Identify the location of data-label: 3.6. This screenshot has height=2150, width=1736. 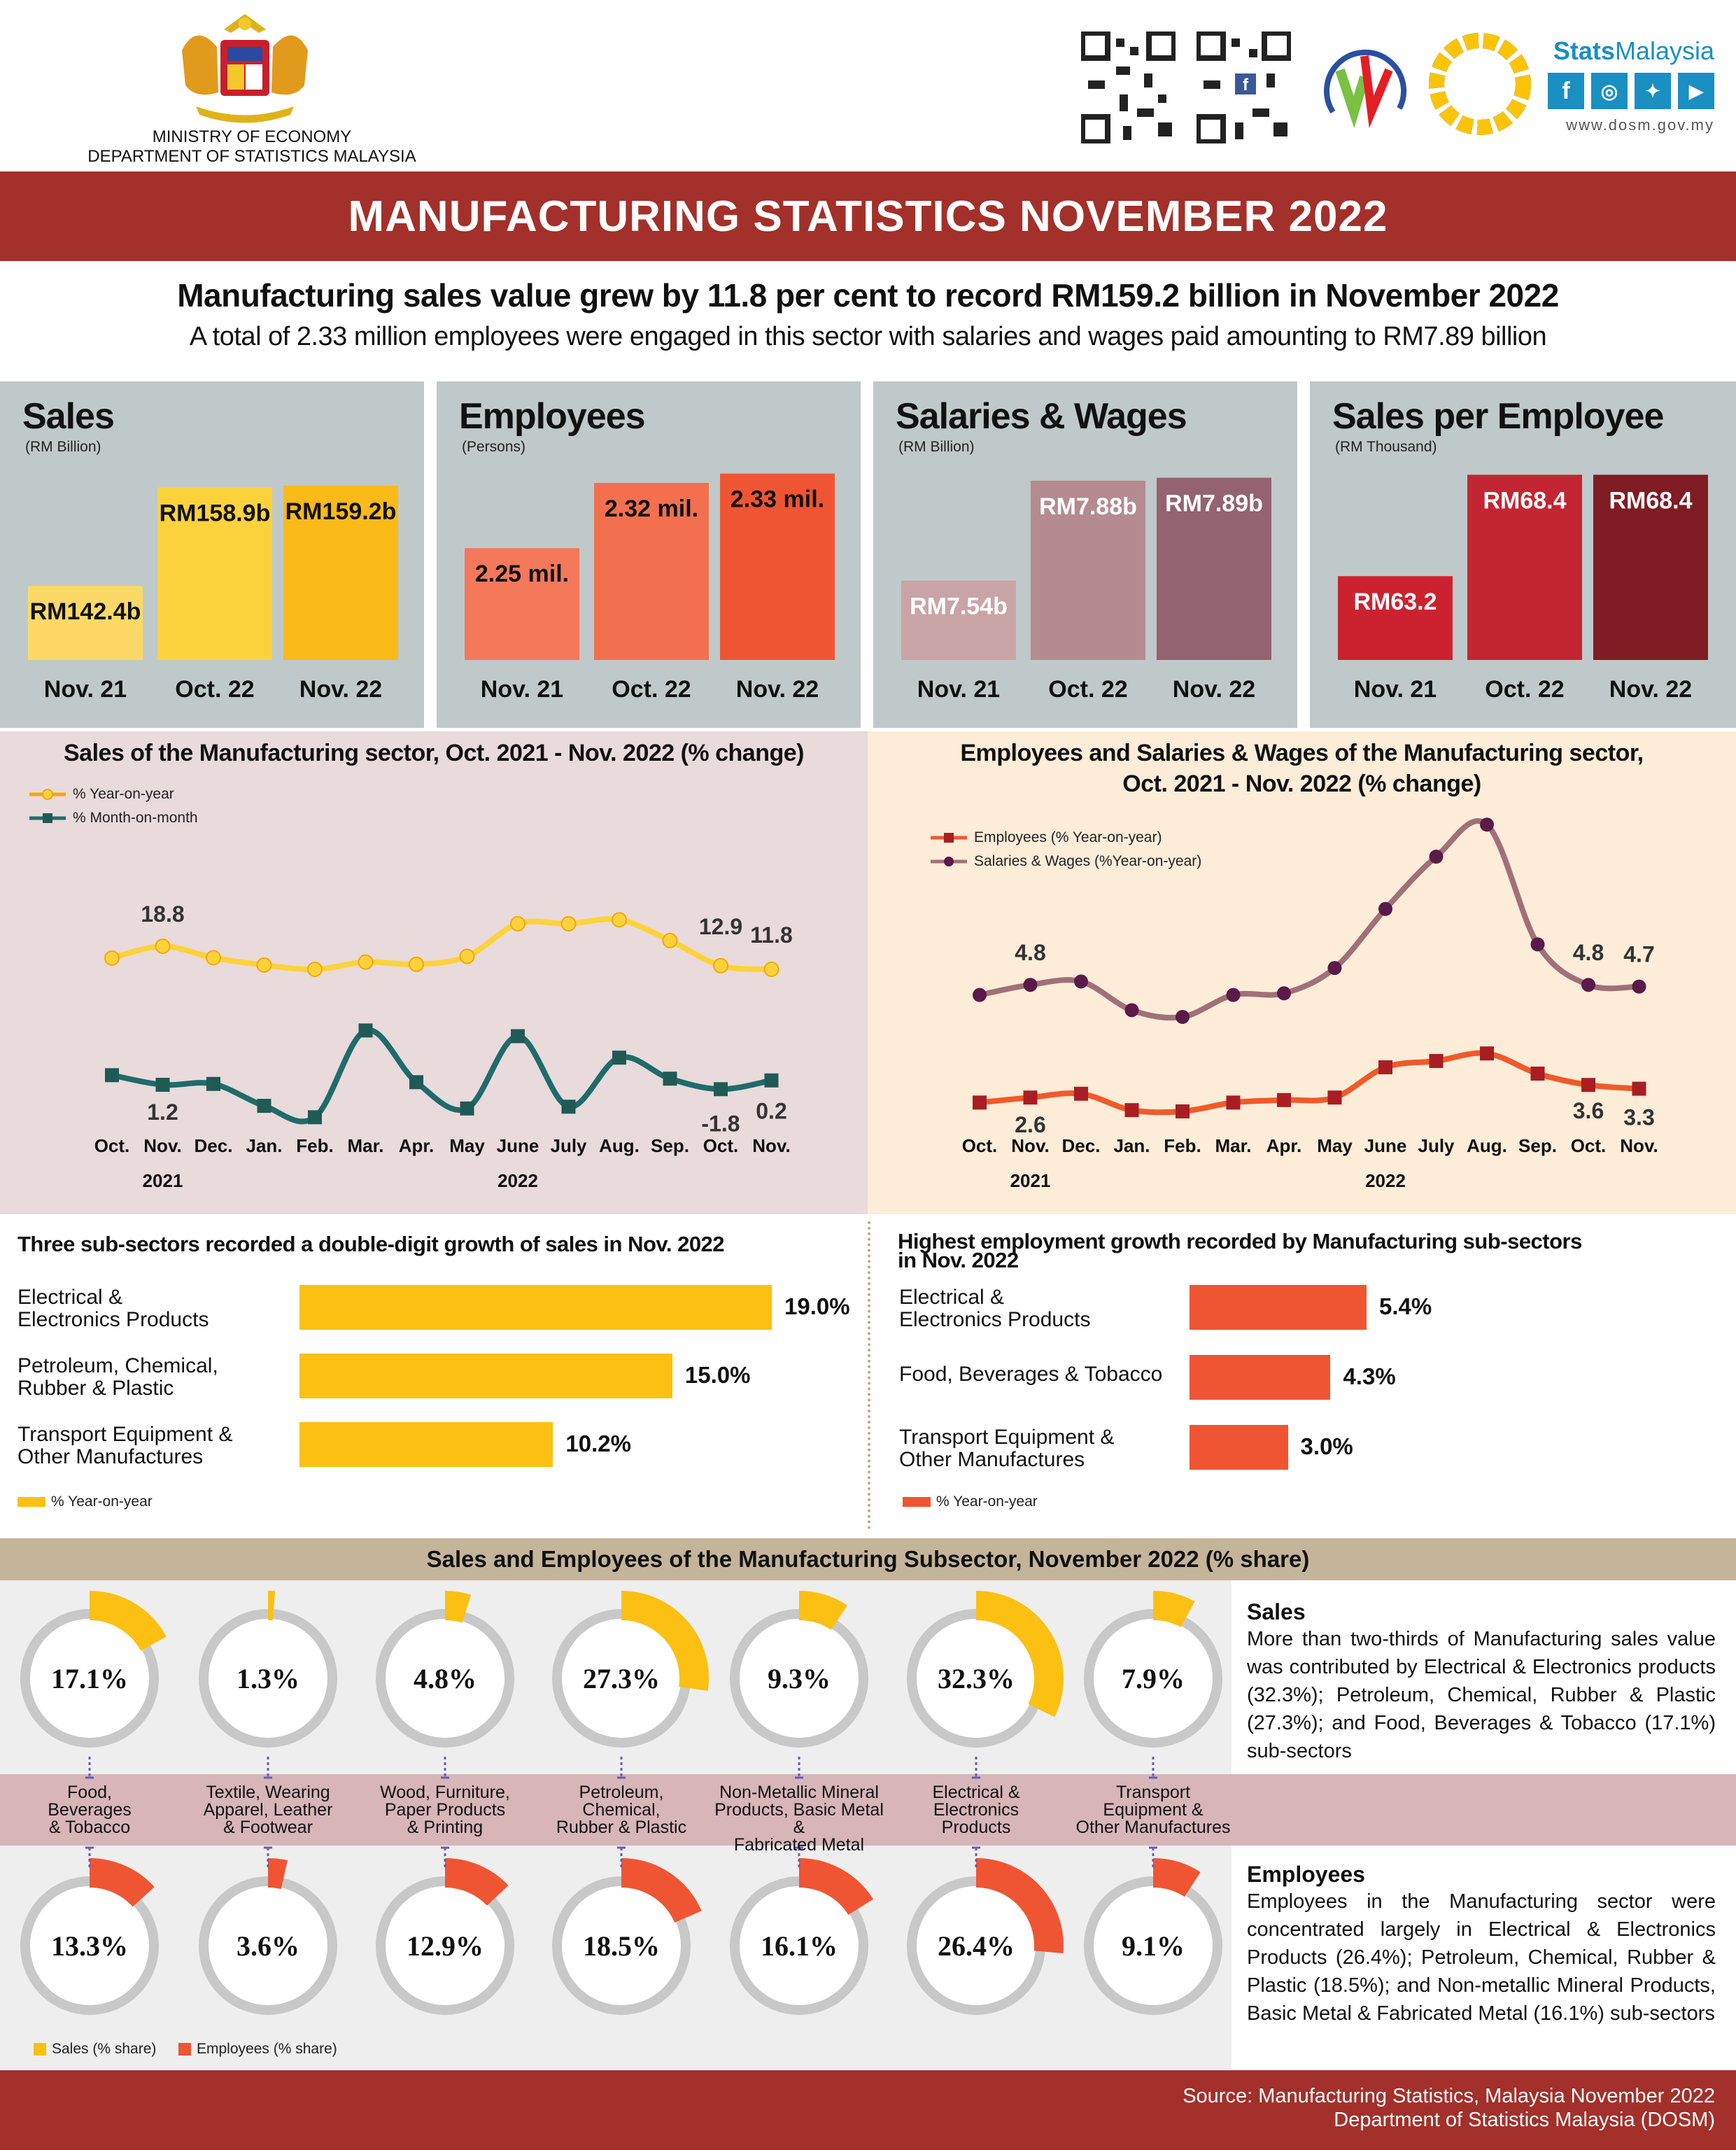
(1588, 1110).